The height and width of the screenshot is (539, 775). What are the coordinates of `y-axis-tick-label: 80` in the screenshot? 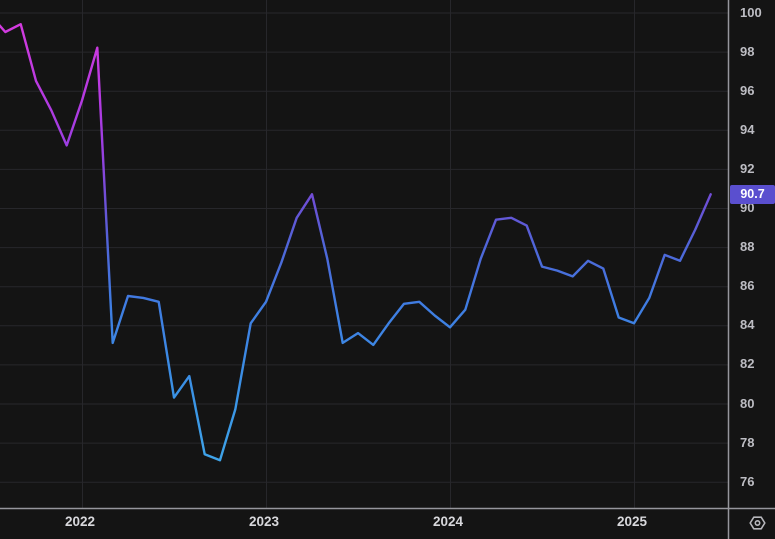 It's located at (747, 403).